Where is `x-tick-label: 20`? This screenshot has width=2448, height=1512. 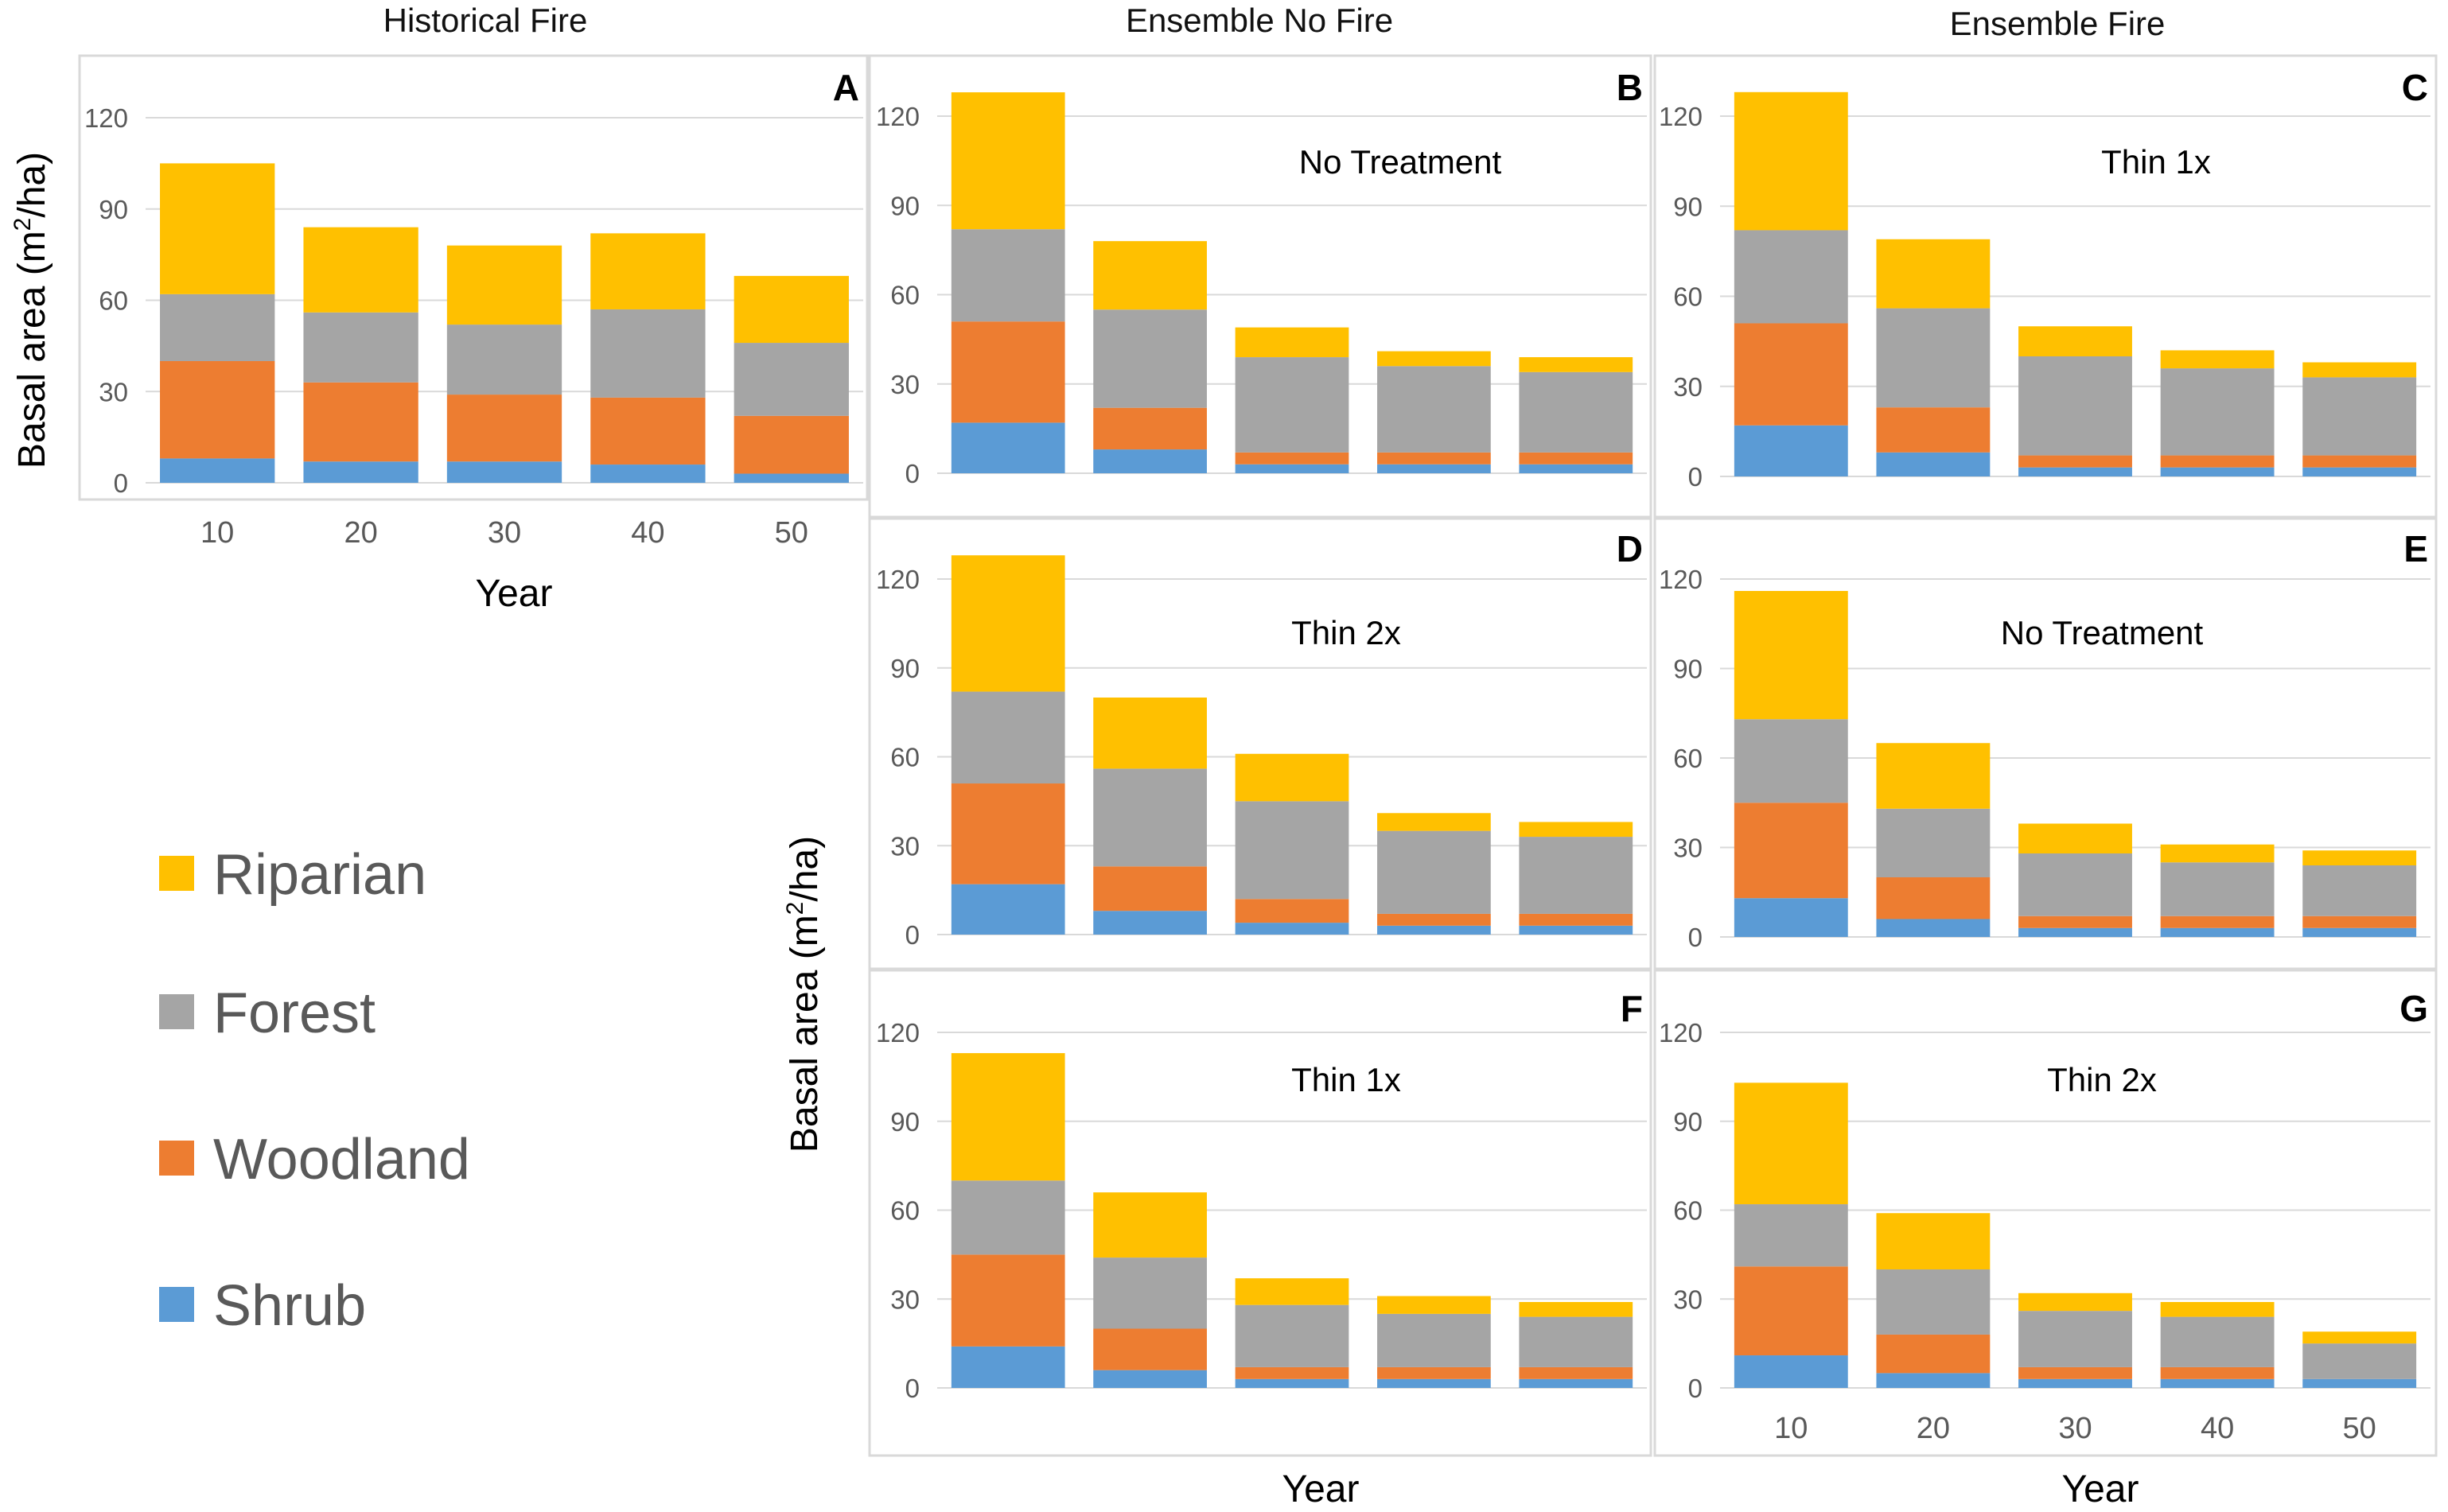
x-tick-label: 20 is located at coordinates (1933, 1428).